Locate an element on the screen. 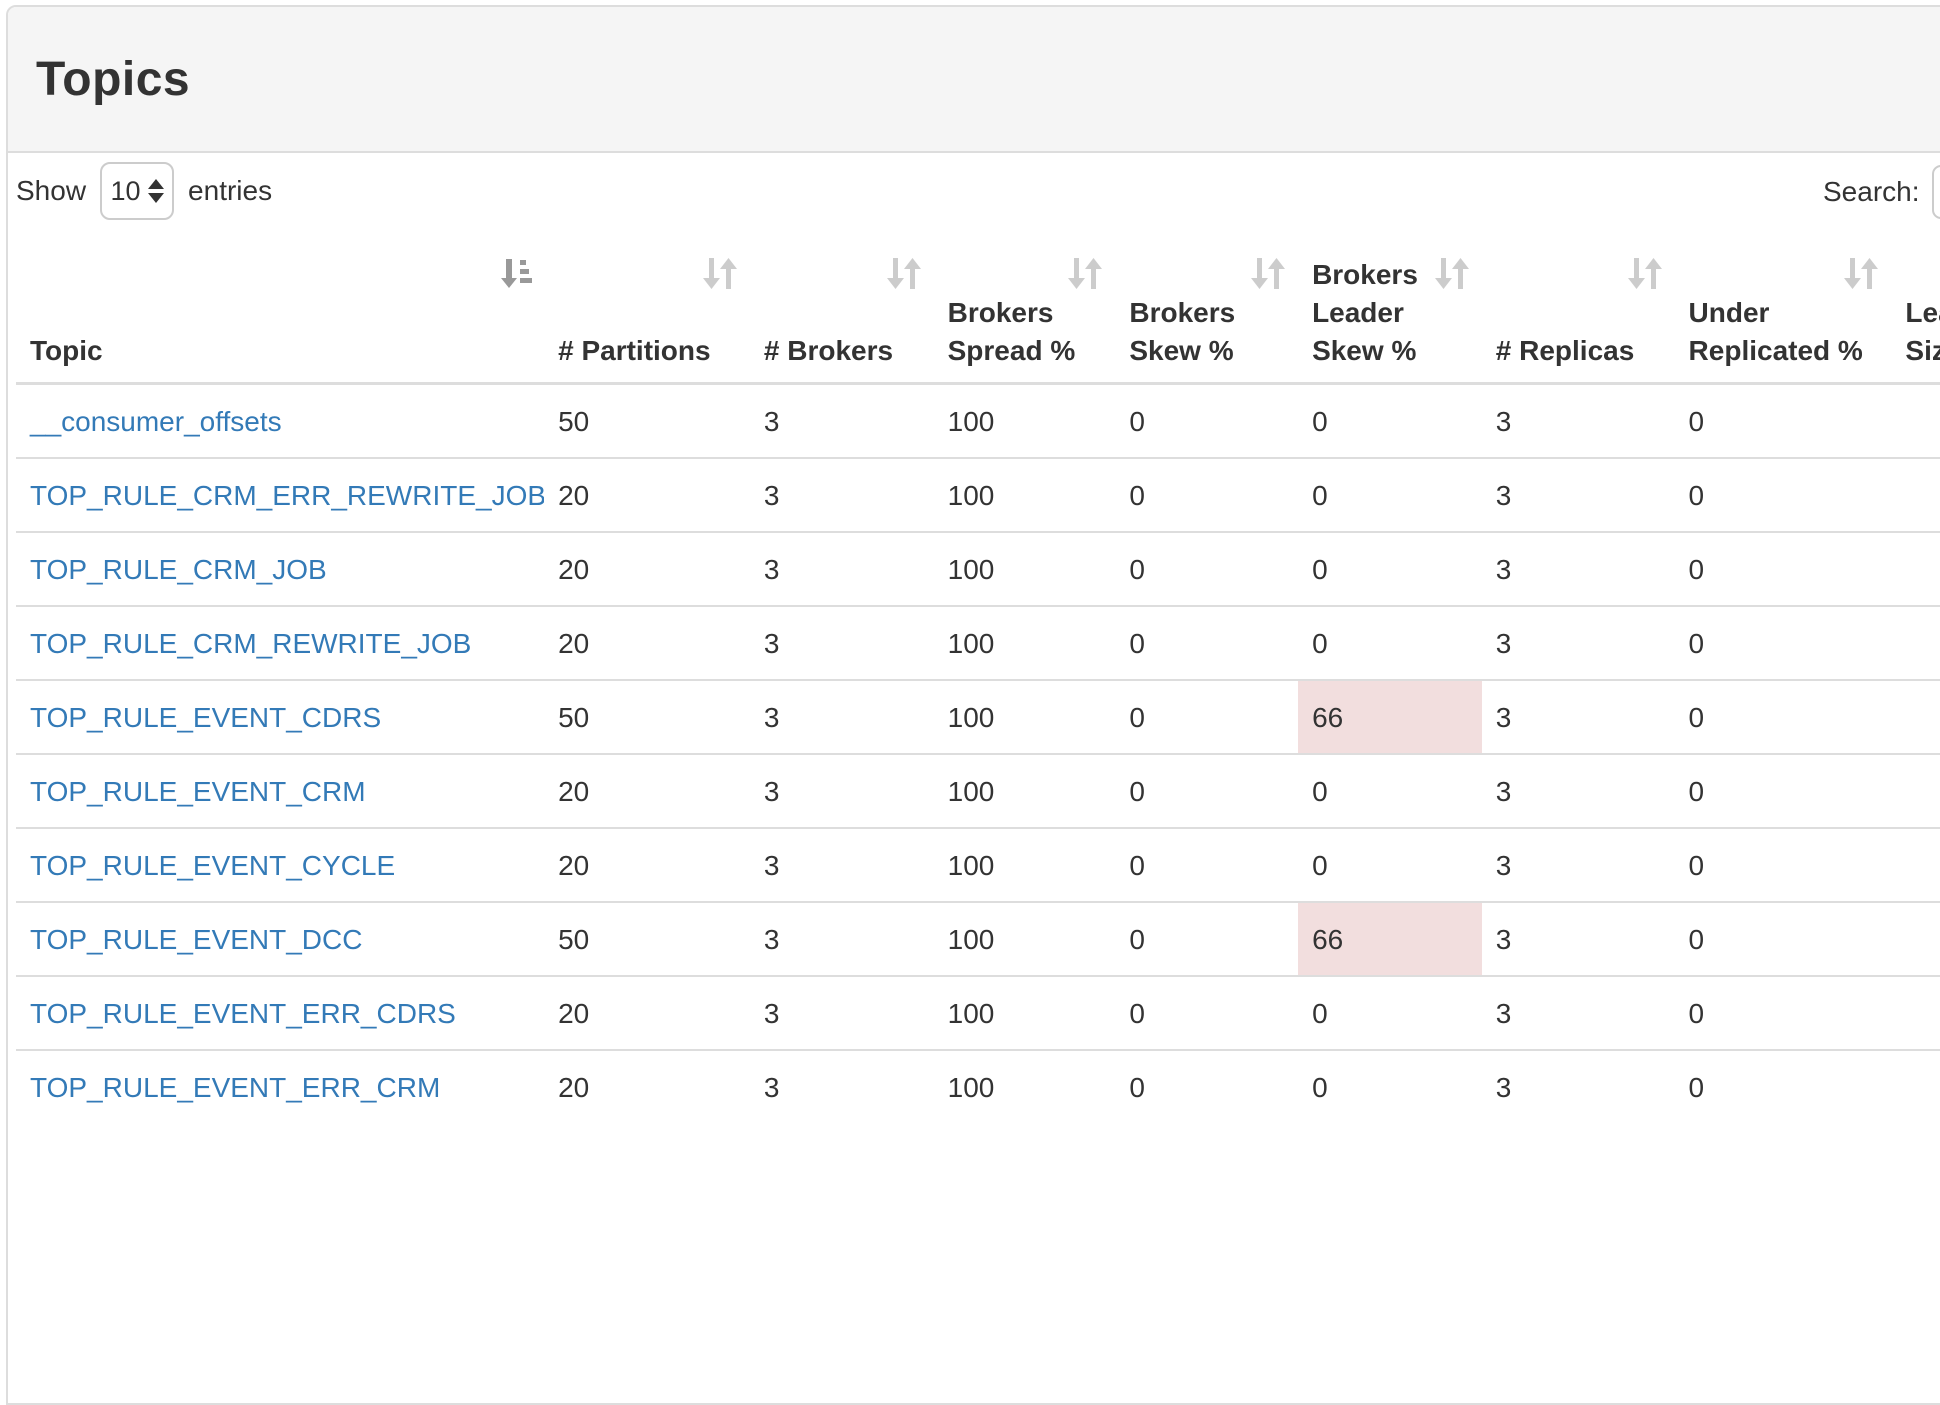  entries-label: entries is located at coordinates (230, 191).